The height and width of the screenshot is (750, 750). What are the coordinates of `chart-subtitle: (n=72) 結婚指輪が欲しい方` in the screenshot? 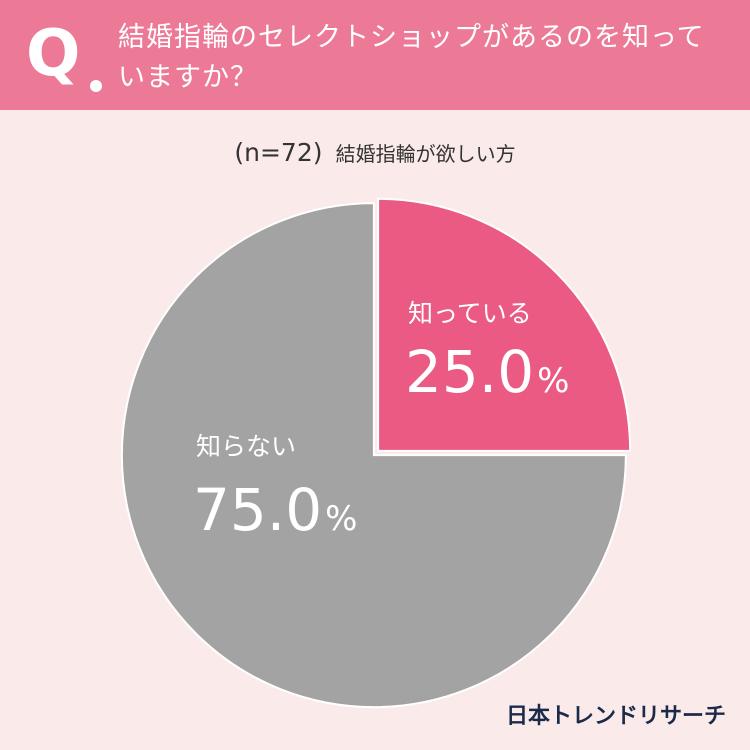 It's located at (375, 152).